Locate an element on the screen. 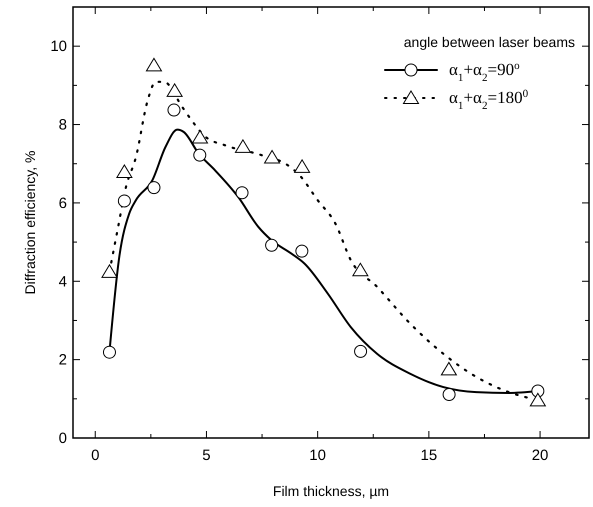  x-tick-label: 0 is located at coordinates (95, 455).